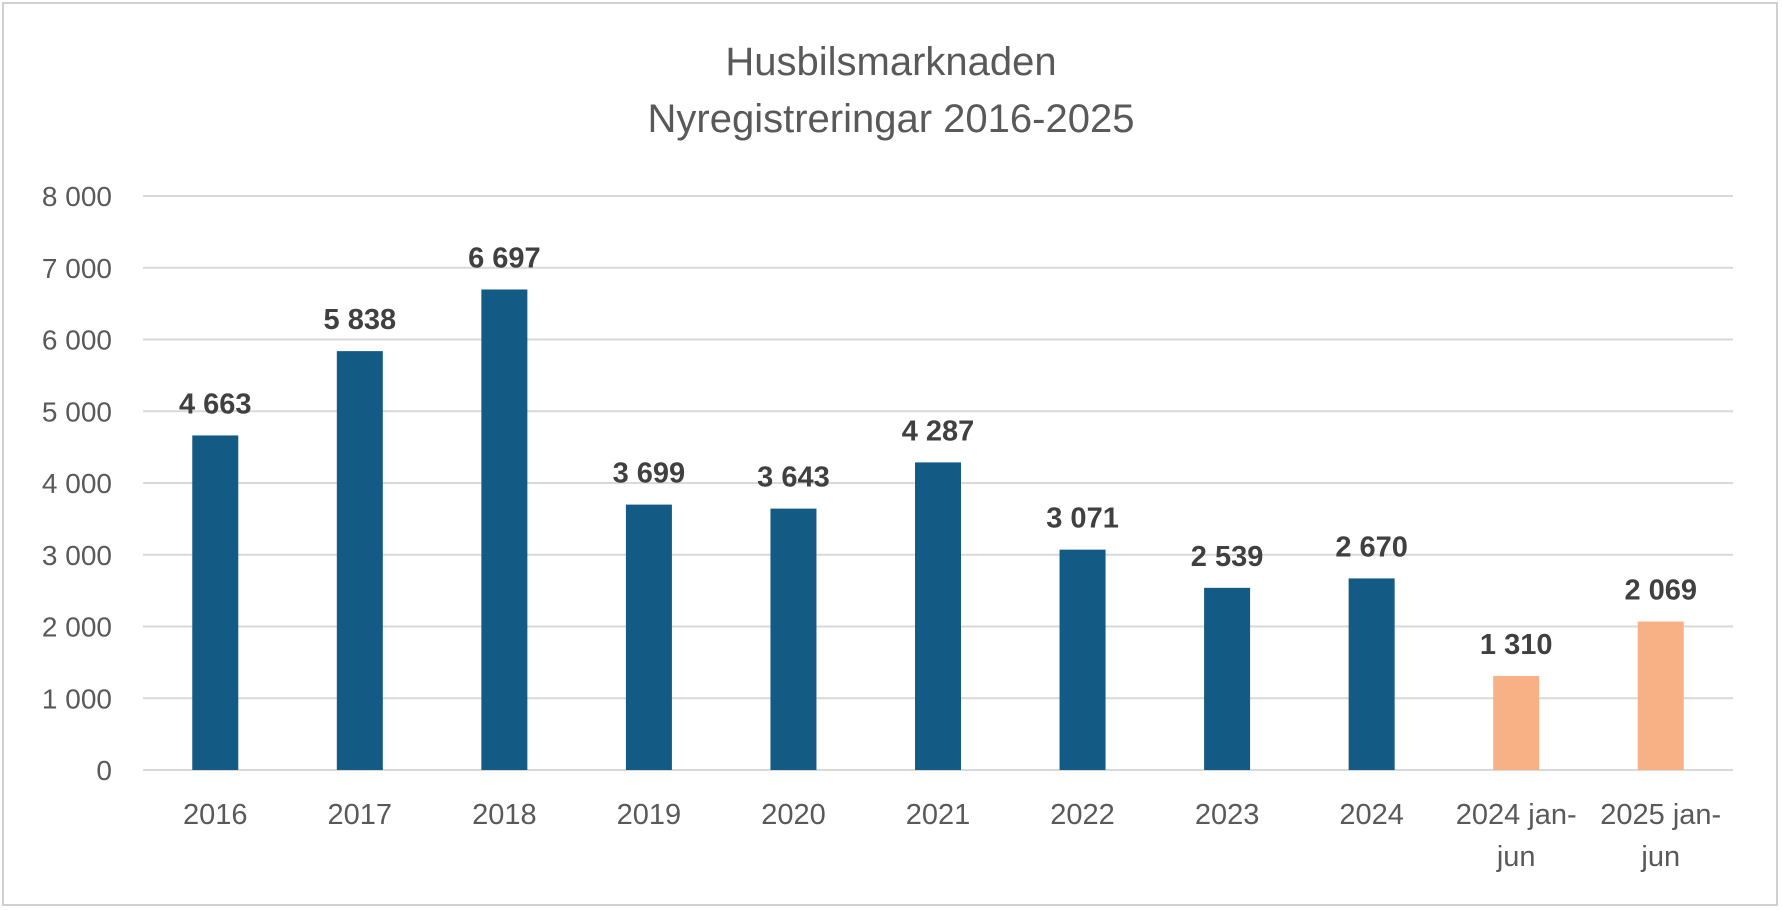 The width and height of the screenshot is (1782, 910). What do you see at coordinates (938, 815) in the screenshot?
I see `x-tick-label: 2021` at bounding box center [938, 815].